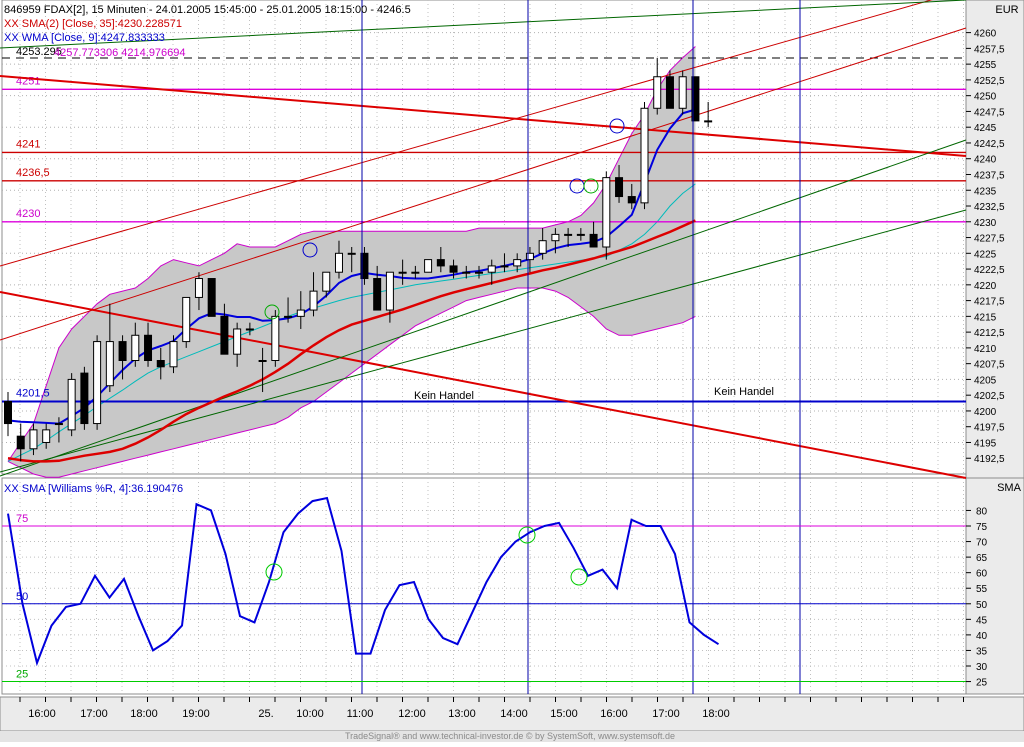 The height and width of the screenshot is (747, 1024). I want to click on annotation-kein-handel-1: Kein Handel, so click(444, 396).